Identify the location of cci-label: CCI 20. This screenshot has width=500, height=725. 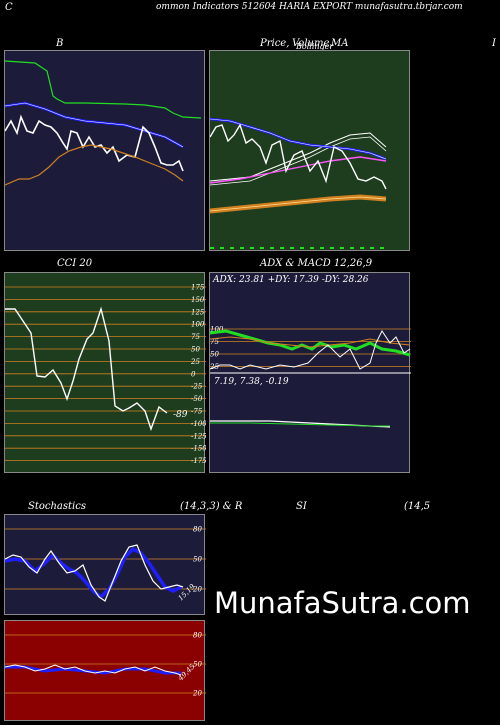
(75, 263).